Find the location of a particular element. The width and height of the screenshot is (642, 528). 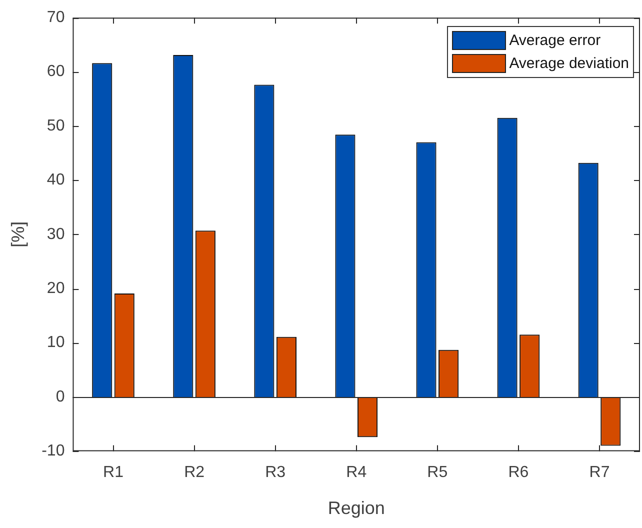

x-tick-label: R3 is located at coordinates (275, 473).